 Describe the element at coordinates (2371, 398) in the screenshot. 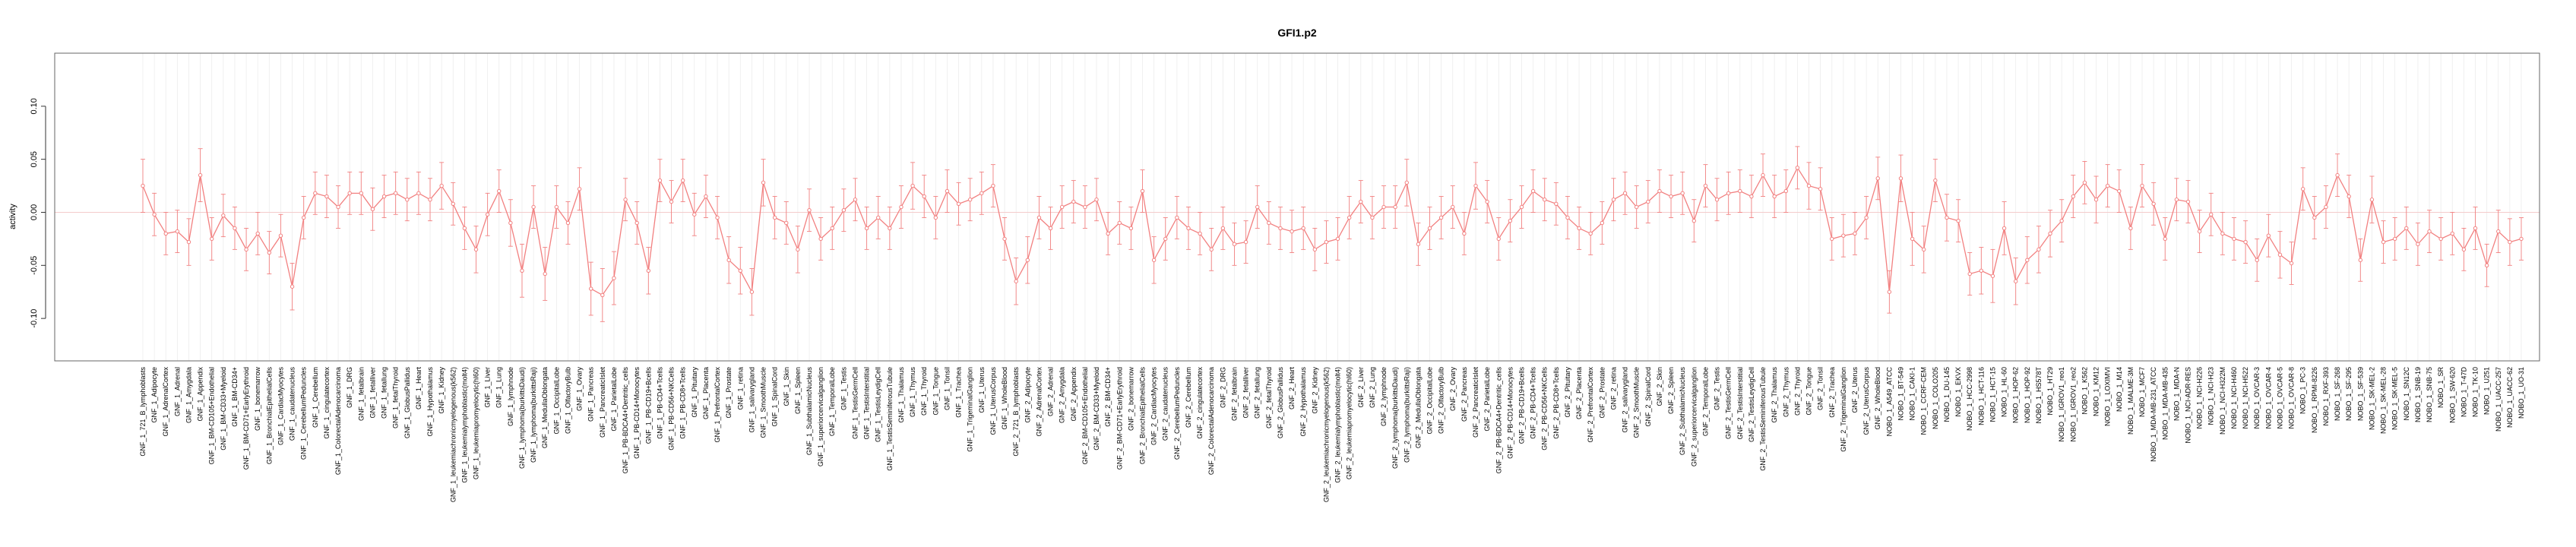

I see `x-tick-label: NOBO_1_SK-MEL-2` at that location.